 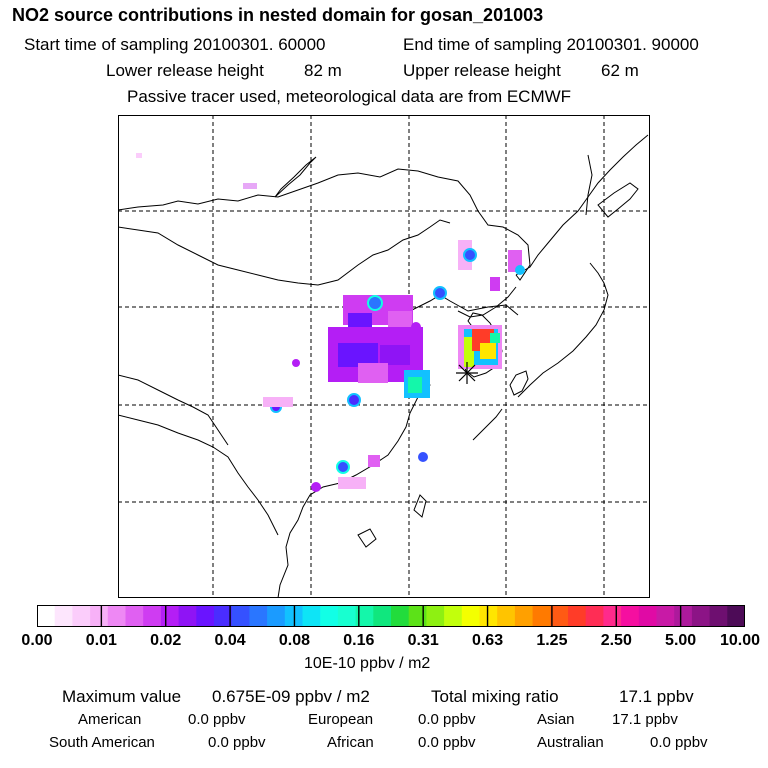 What do you see at coordinates (487, 302) in the screenshot?
I see `korea-border` at bounding box center [487, 302].